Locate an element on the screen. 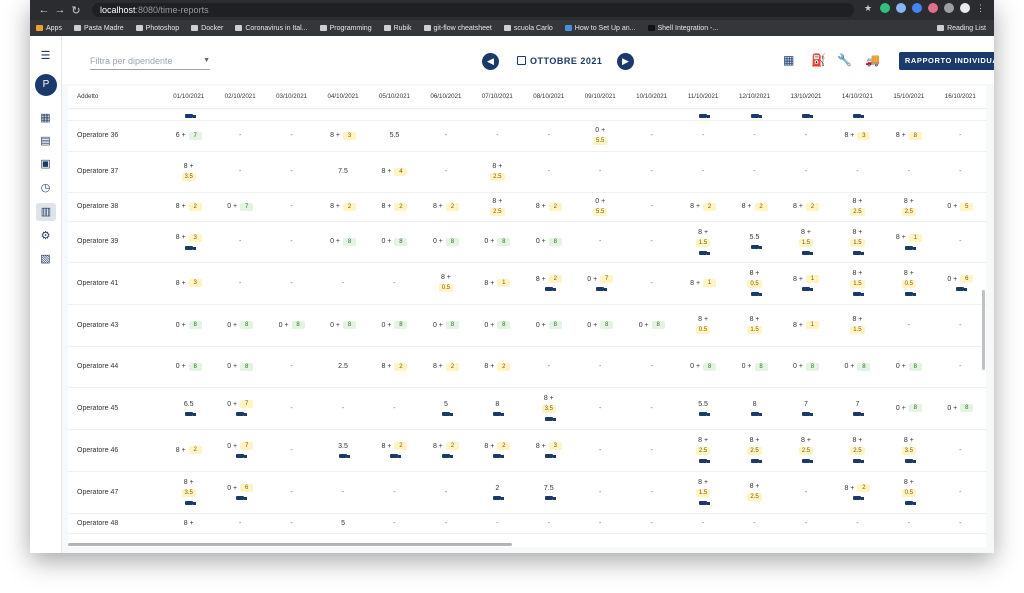 This screenshot has width=1024, height=593. bookmark-rubik: Rubik is located at coordinates (397, 28).